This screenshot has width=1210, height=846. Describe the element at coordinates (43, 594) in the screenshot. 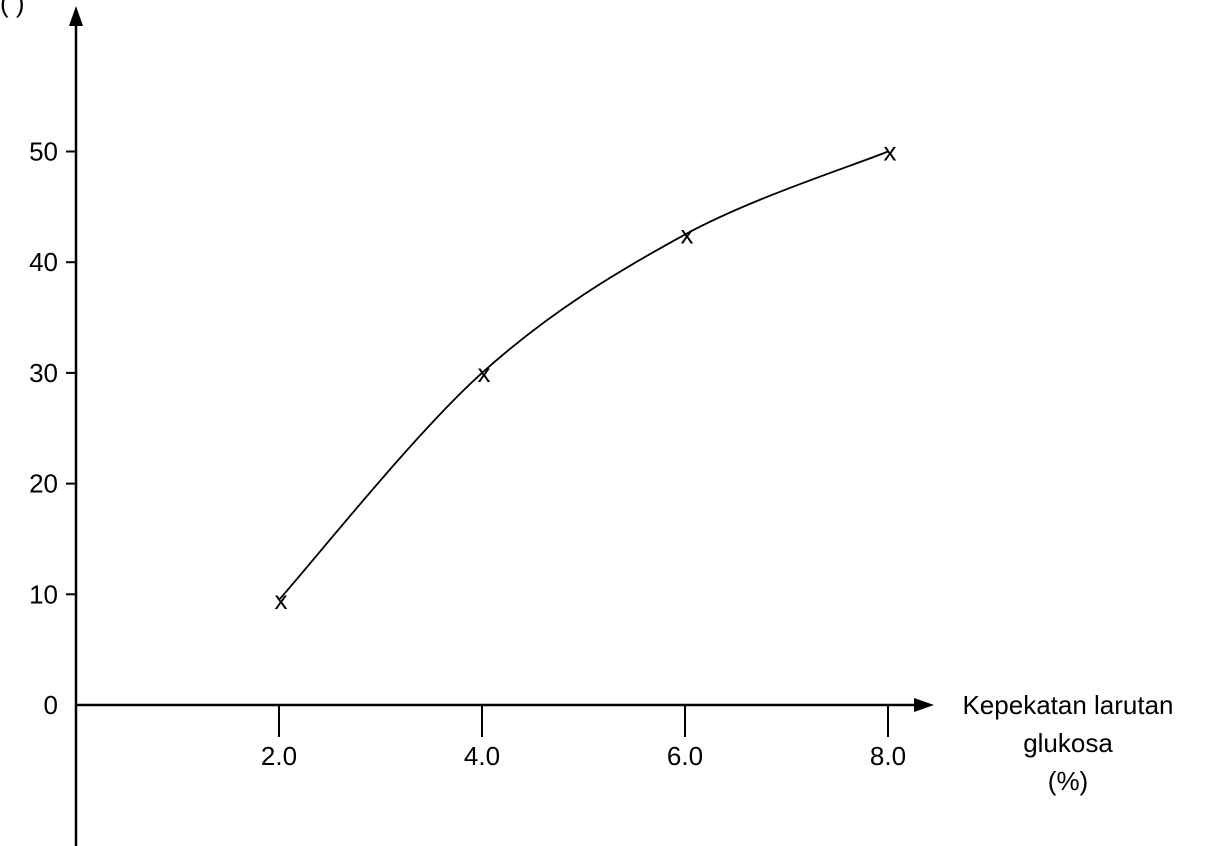

I see `y-tick-label: 10` at that location.